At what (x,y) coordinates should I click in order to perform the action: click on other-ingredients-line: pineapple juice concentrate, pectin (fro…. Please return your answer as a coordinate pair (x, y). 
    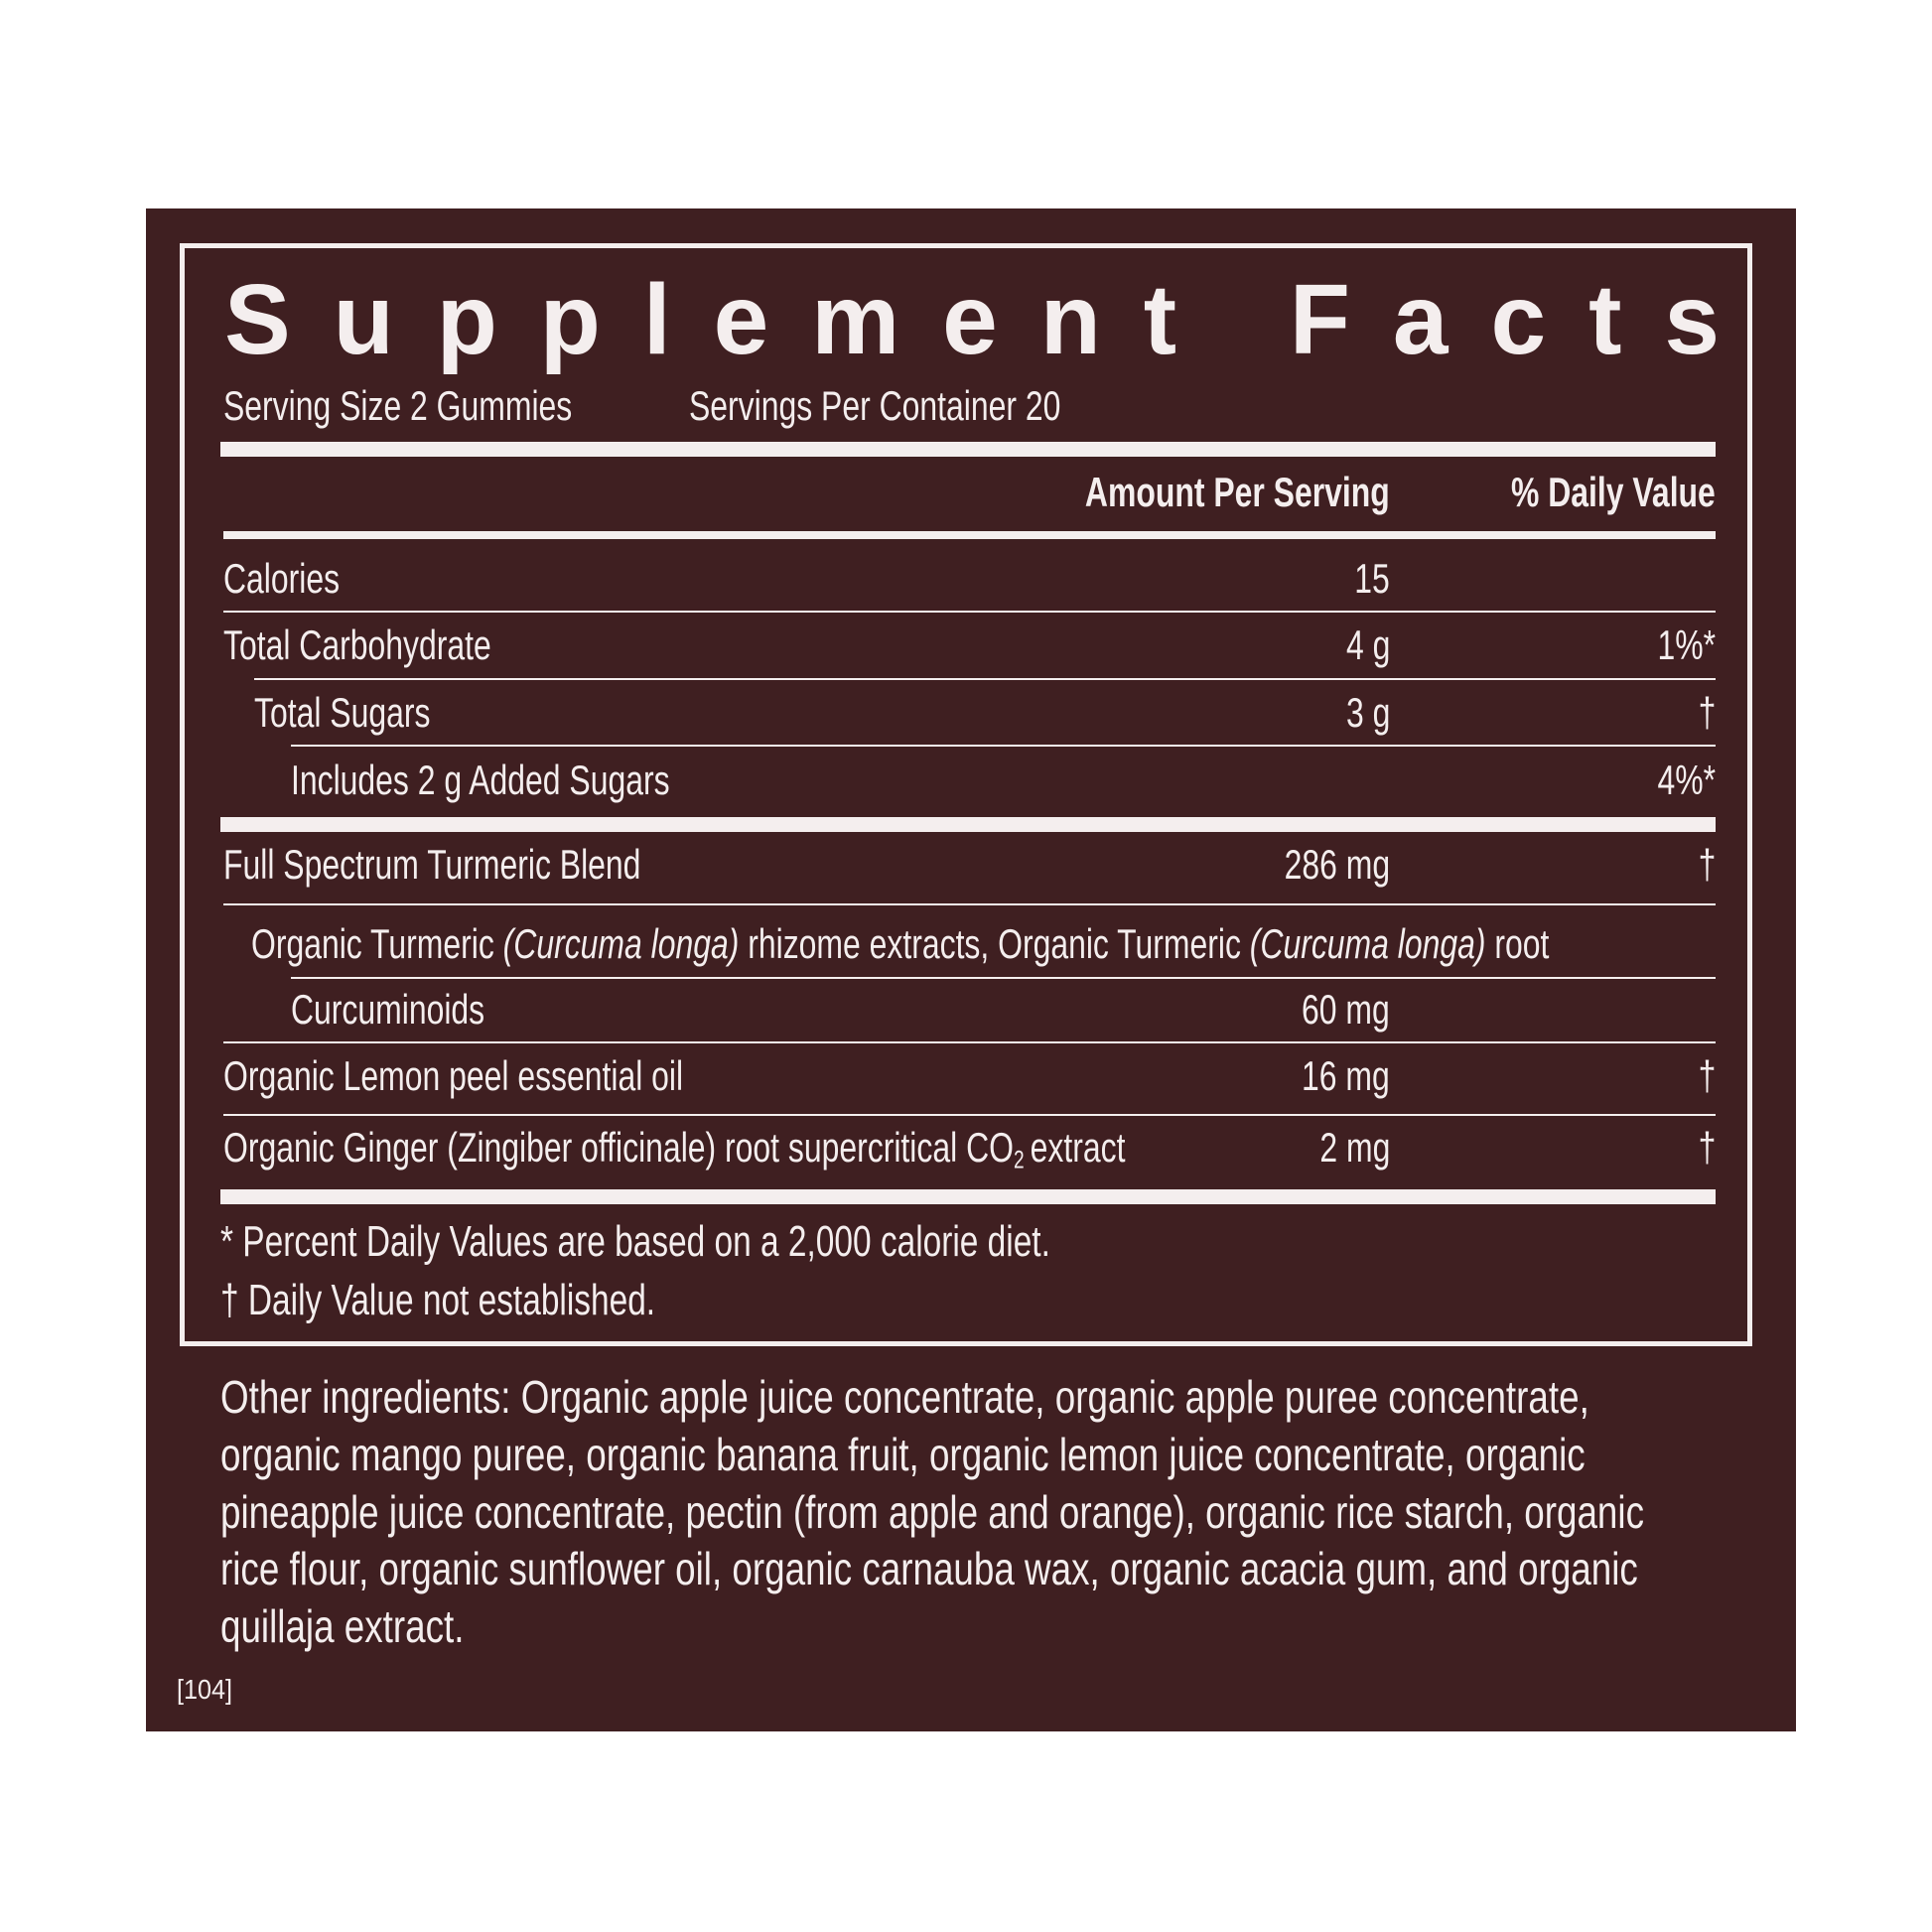
    Looking at the image, I should click on (932, 1512).